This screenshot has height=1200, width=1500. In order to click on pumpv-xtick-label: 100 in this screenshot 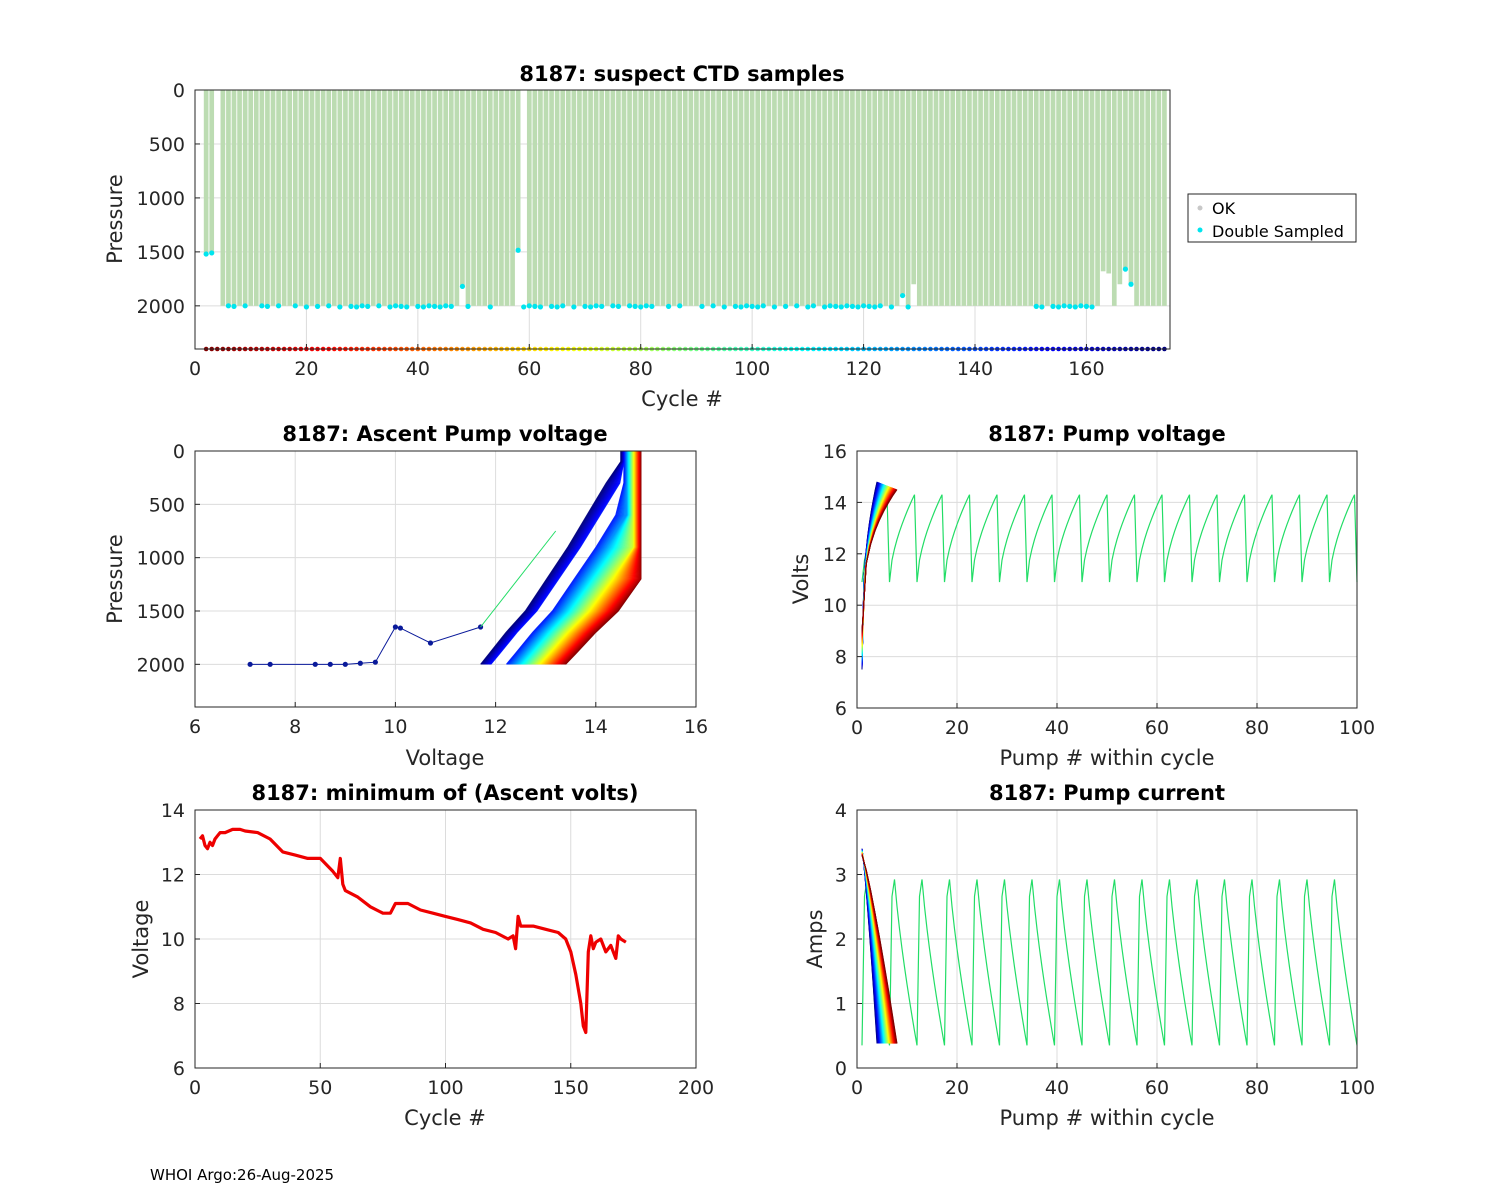, I will do `click(1357, 728)`.